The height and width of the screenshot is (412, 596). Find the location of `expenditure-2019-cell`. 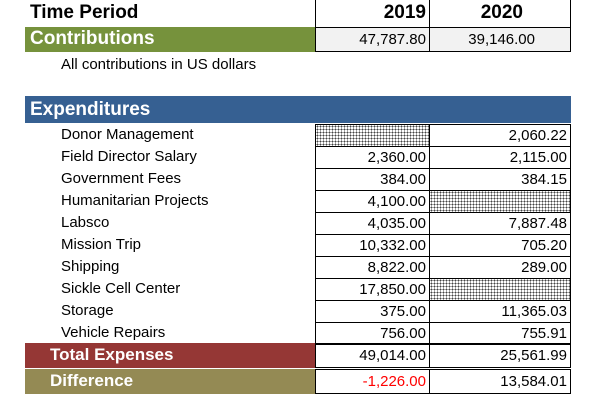

expenditure-2019-cell is located at coordinates (372, 135).